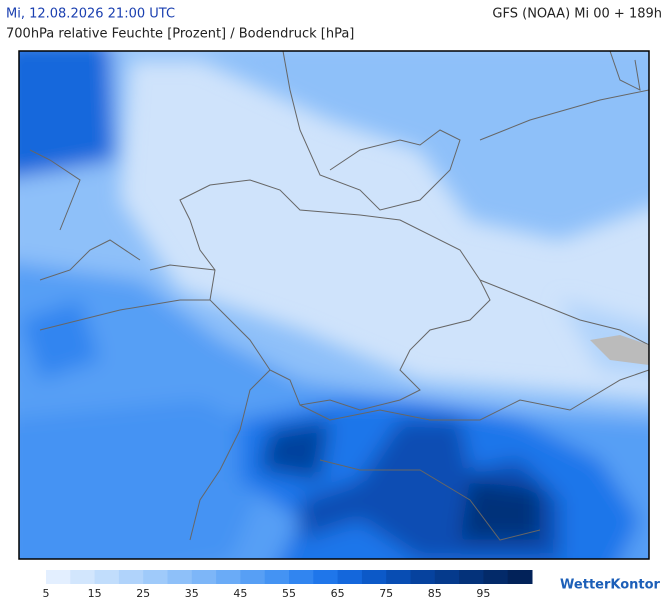  What do you see at coordinates (435, 593) in the screenshot?
I see `colorbar-tick-label: 85` at bounding box center [435, 593].